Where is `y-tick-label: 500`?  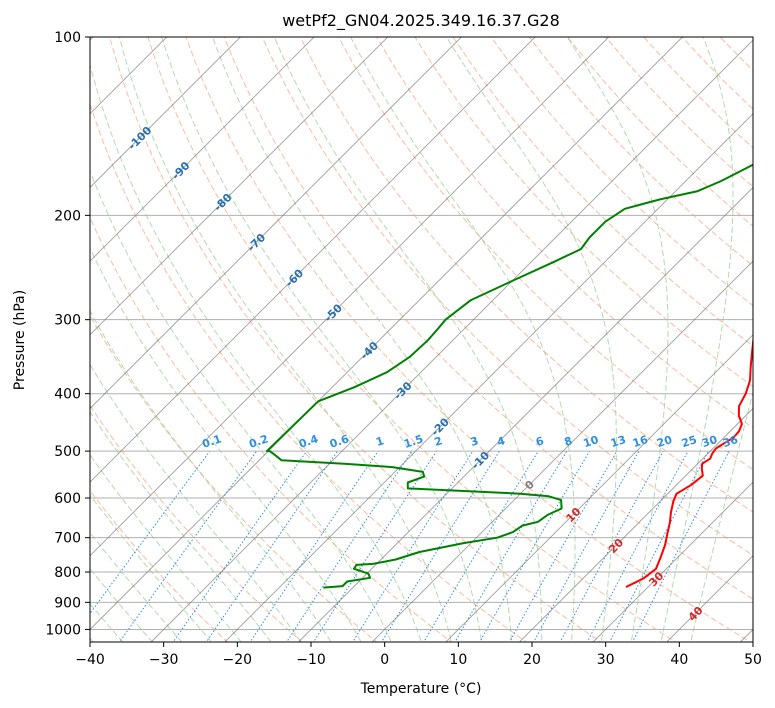 y-tick-label: 500 is located at coordinates (67, 452).